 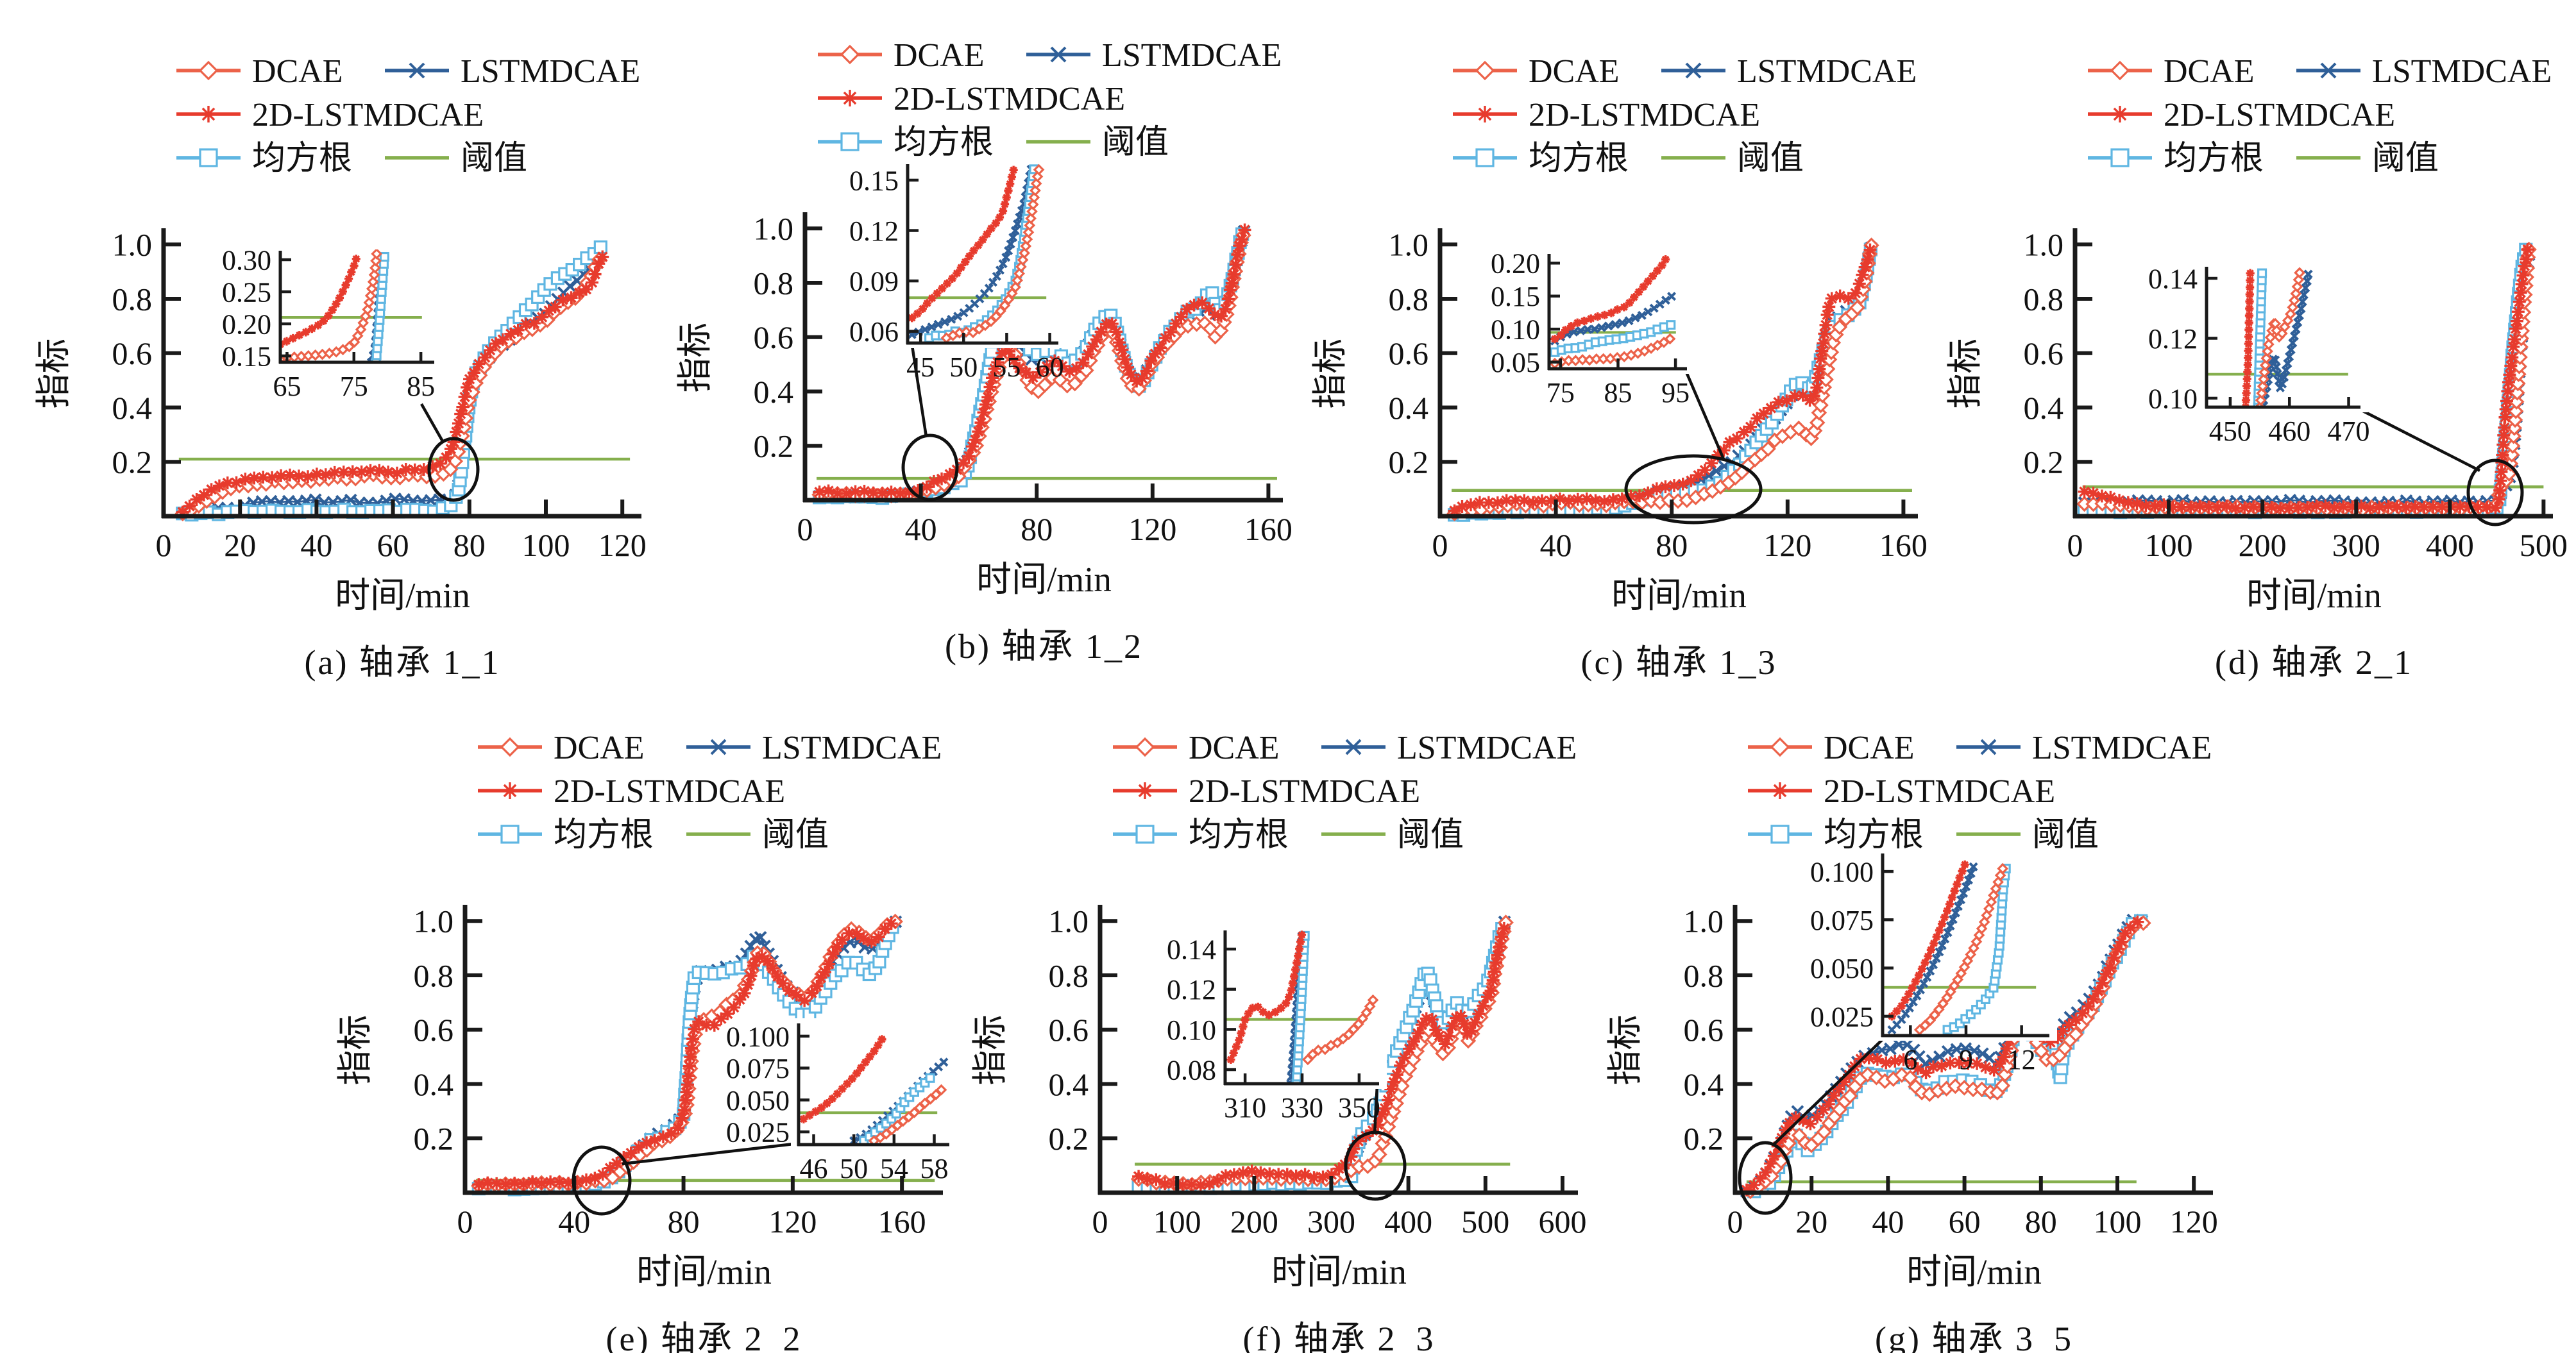 What do you see at coordinates (2314, 663) in the screenshot?
I see `caption-d: (d) 轴承 2_1` at bounding box center [2314, 663].